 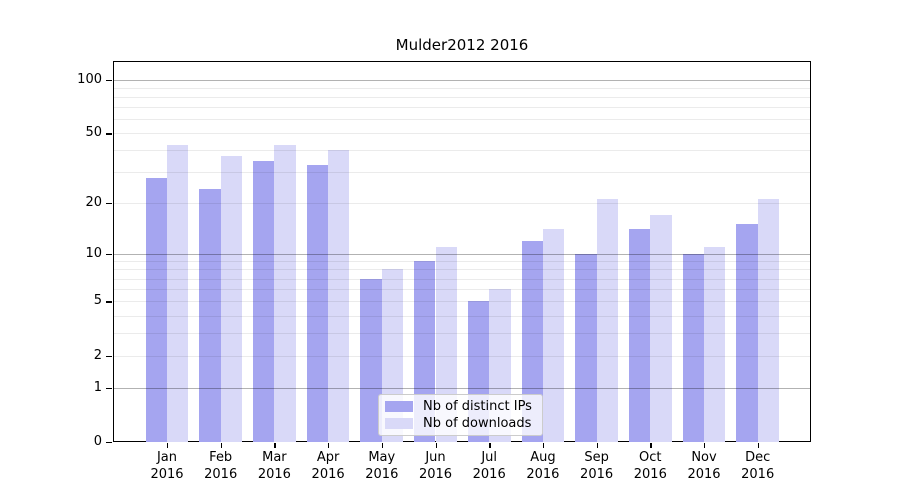 What do you see at coordinates (167, 466) in the screenshot?
I see `x-tick-label: Jan 2016` at bounding box center [167, 466].